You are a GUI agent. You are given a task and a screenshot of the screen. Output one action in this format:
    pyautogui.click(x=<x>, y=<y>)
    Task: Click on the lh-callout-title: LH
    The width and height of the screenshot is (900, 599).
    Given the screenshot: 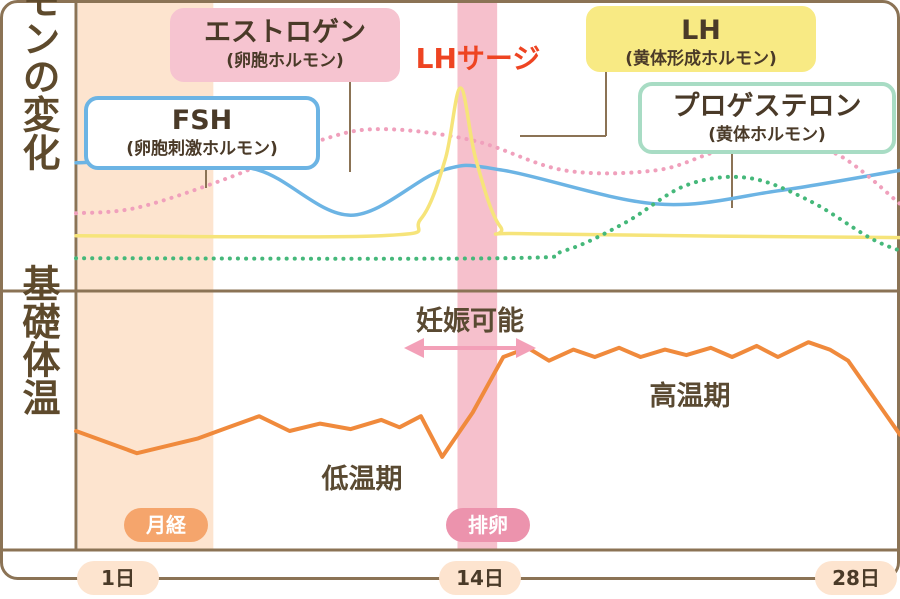 What is the action you would take?
    pyautogui.click(x=701, y=30)
    